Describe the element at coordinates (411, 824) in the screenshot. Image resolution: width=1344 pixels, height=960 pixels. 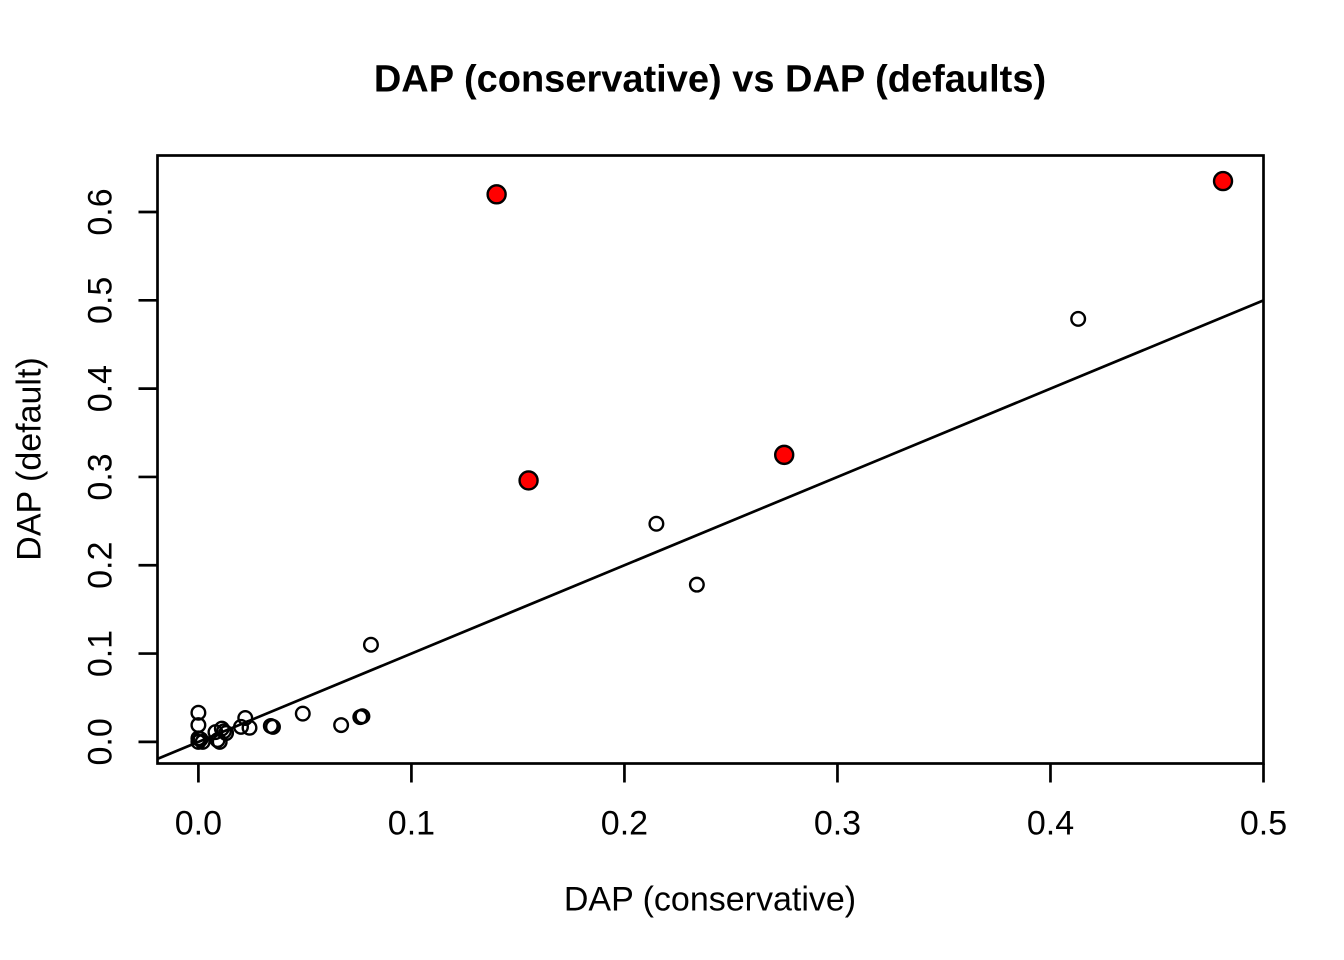
I see `x-tick-label: 0.1` at that location.